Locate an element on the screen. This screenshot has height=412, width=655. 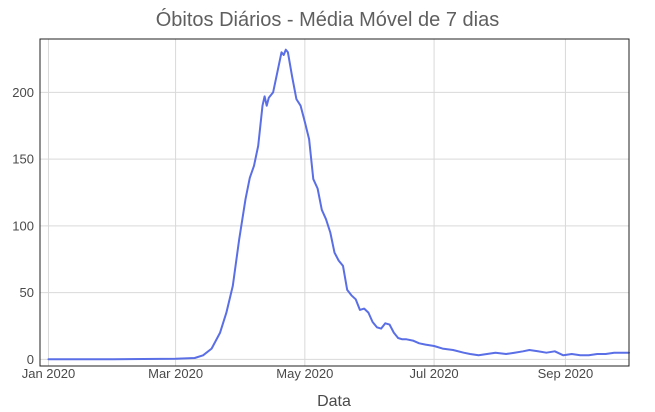
x-tick-label: Mar 2020 is located at coordinates (175, 373).